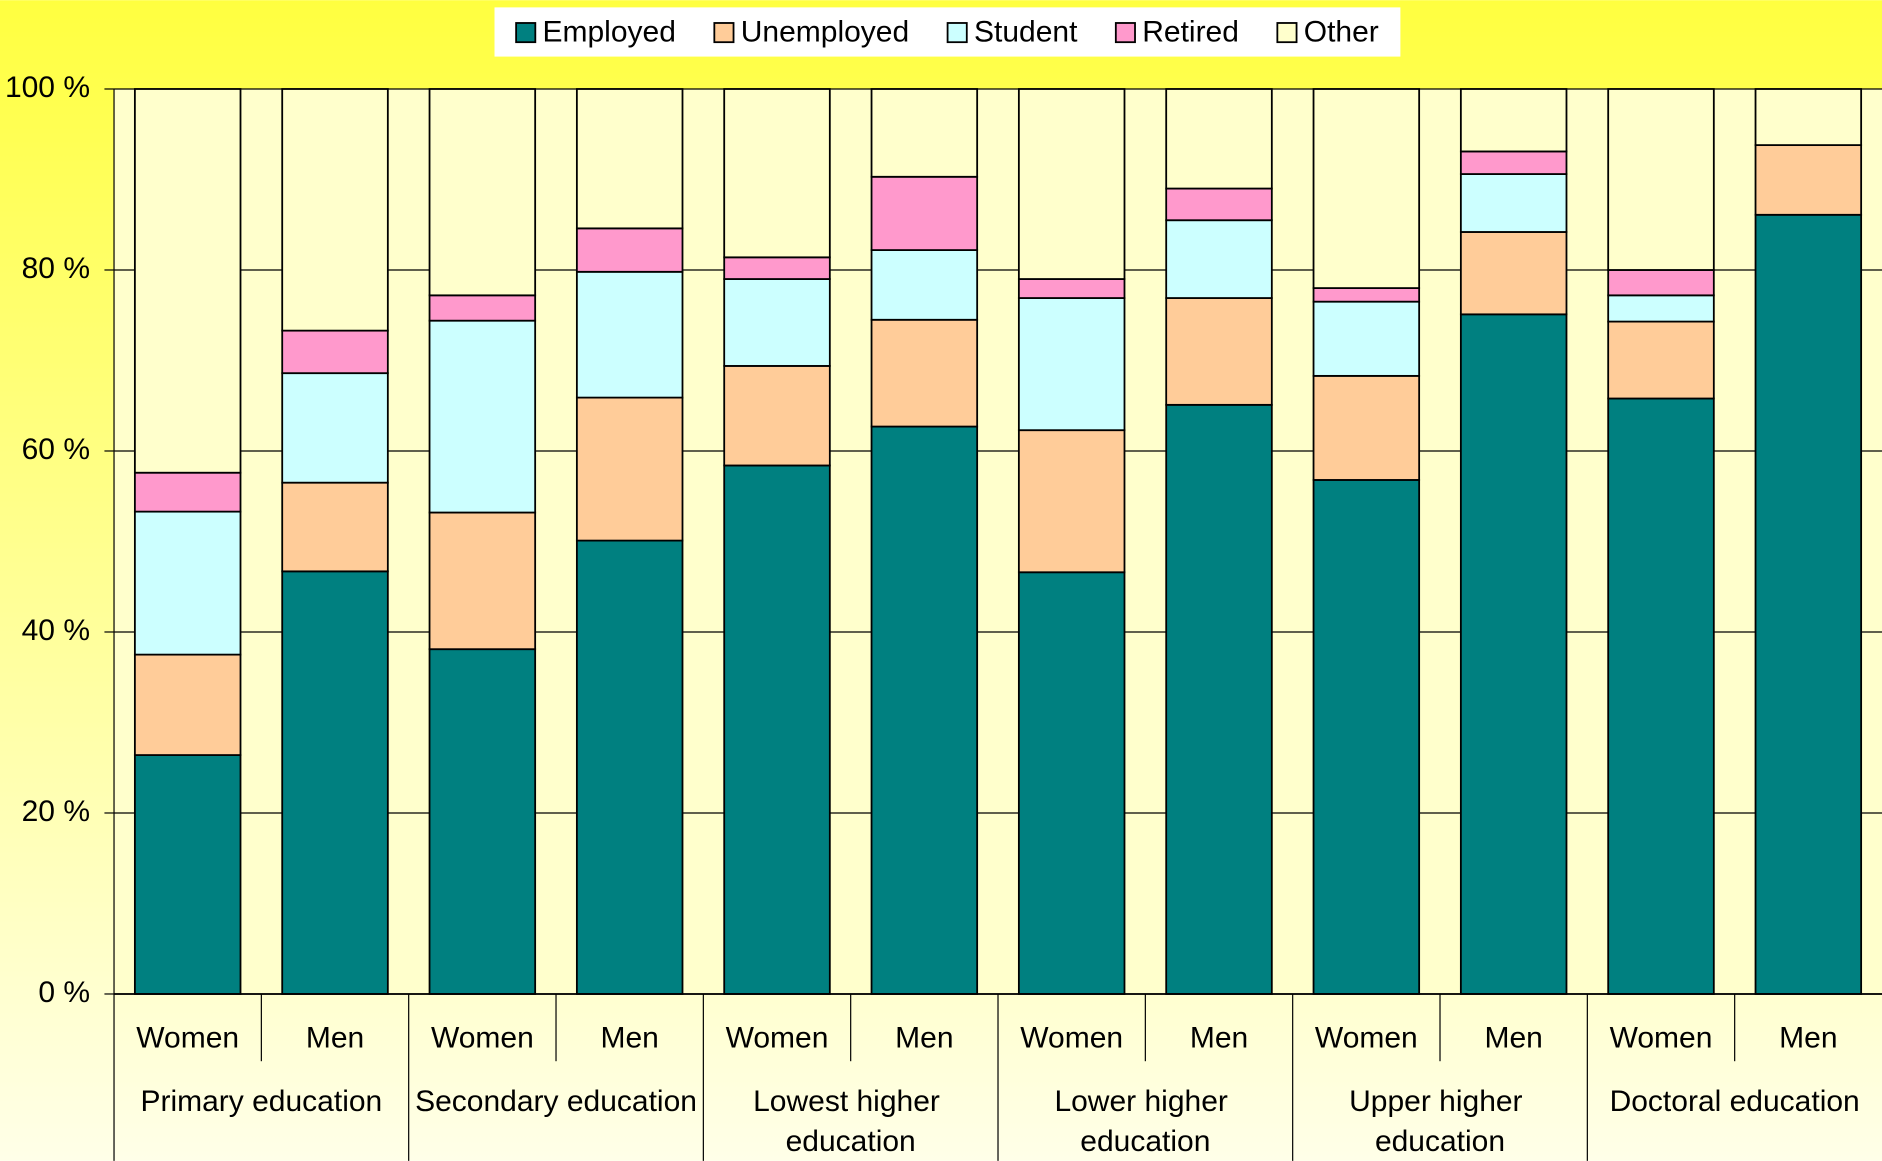  Describe the element at coordinates (850, 1121) in the screenshot. I see `group-label: Lowest higher education` at that location.